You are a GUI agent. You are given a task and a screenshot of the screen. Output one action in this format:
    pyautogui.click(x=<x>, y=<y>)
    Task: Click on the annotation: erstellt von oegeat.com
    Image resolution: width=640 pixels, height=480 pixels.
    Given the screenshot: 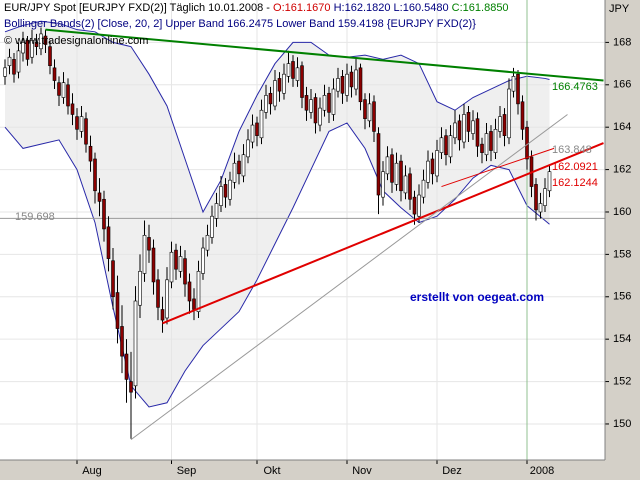 What is the action you would take?
    pyautogui.click(x=477, y=297)
    